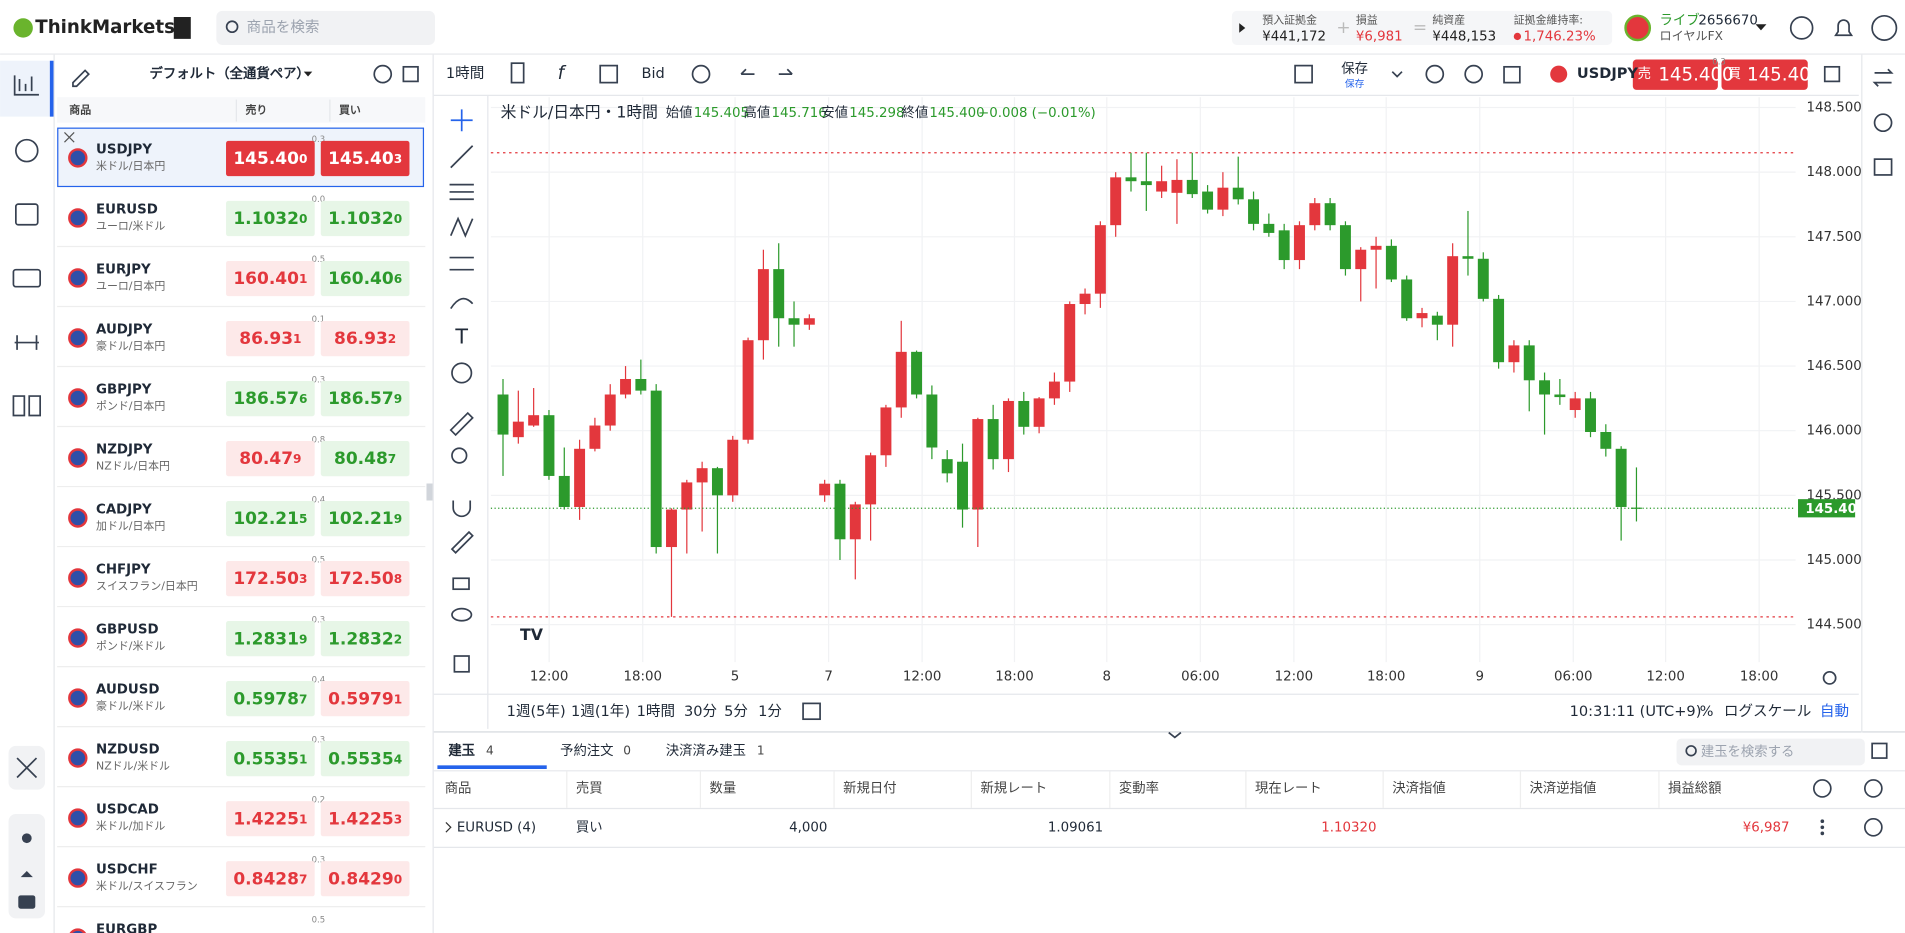  I want to click on watchlist-row: USDCHF 米ドル/スイスフラン 0.3 0.84287 0.84290, so click(241, 881).